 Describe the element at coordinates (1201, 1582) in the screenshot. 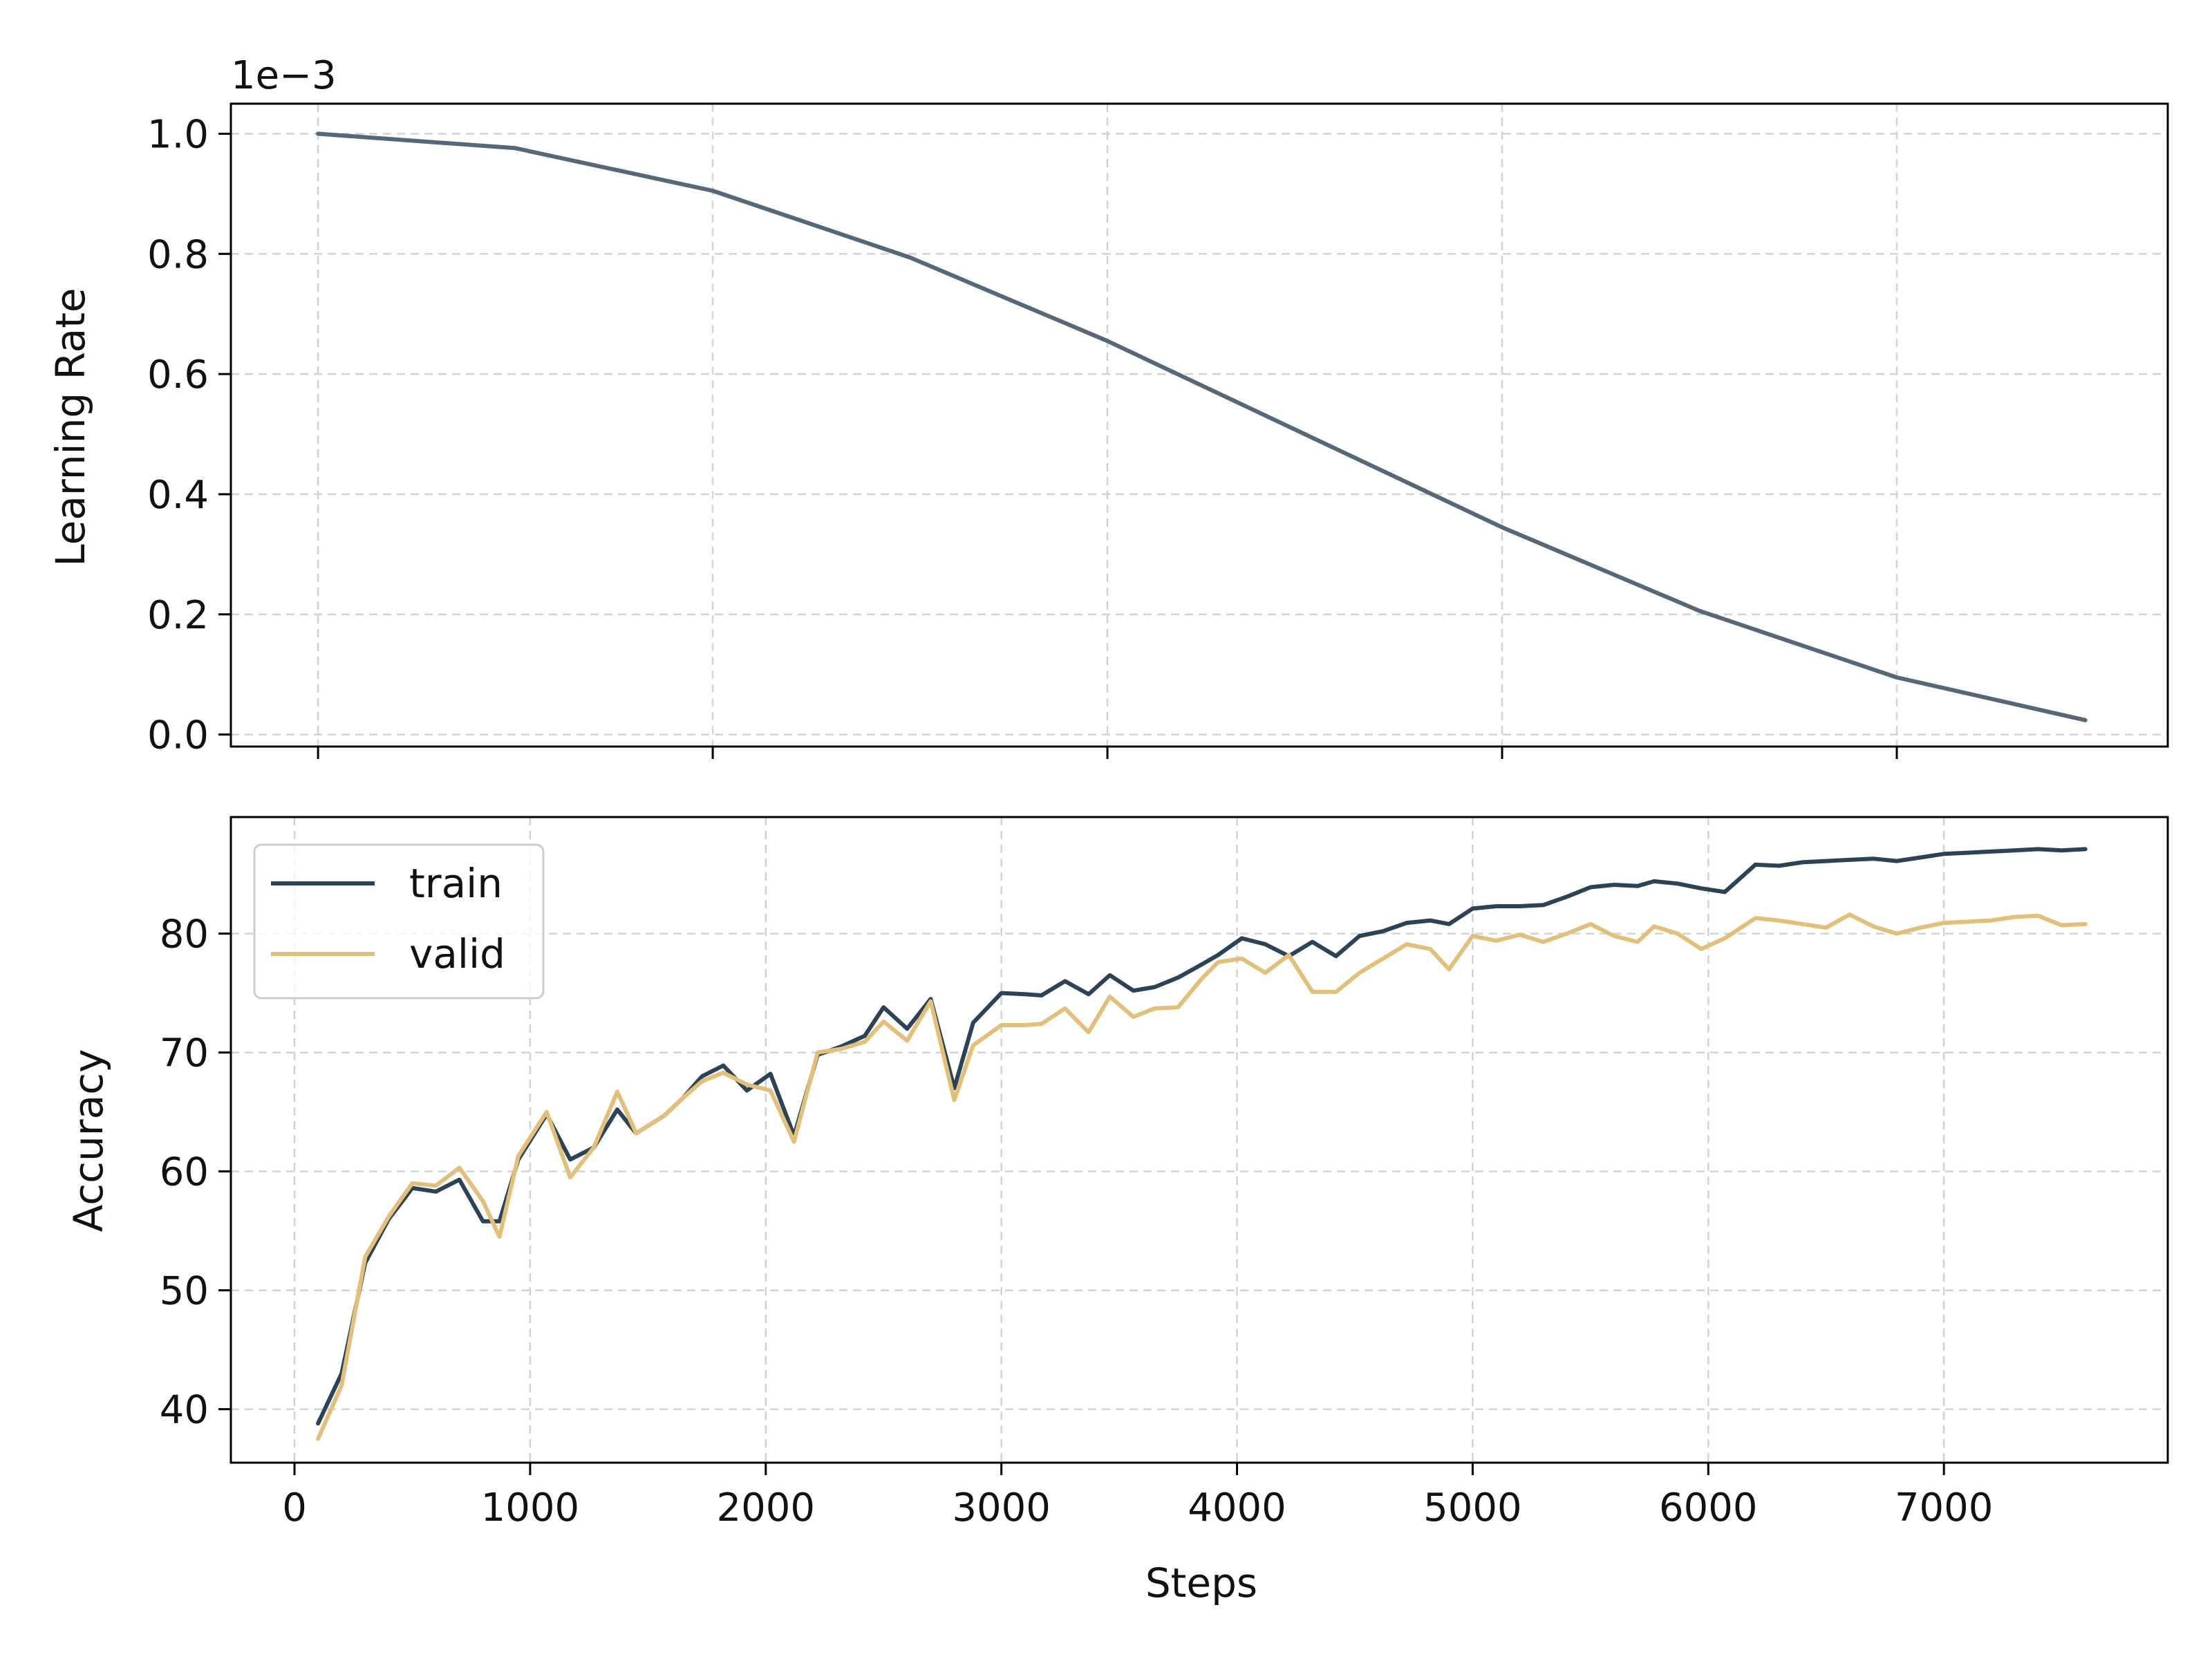

I see `accuracy-x-axis-label: Steps` at that location.